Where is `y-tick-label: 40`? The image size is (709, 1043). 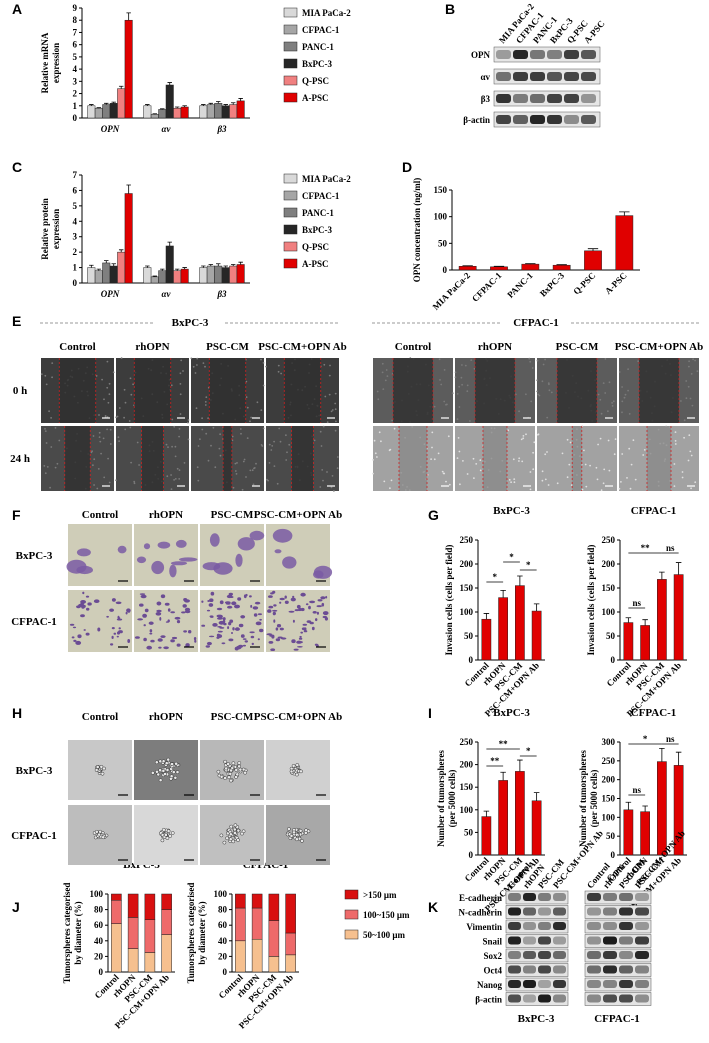
y-tick-label: 40 is located at coordinates (99, 941).